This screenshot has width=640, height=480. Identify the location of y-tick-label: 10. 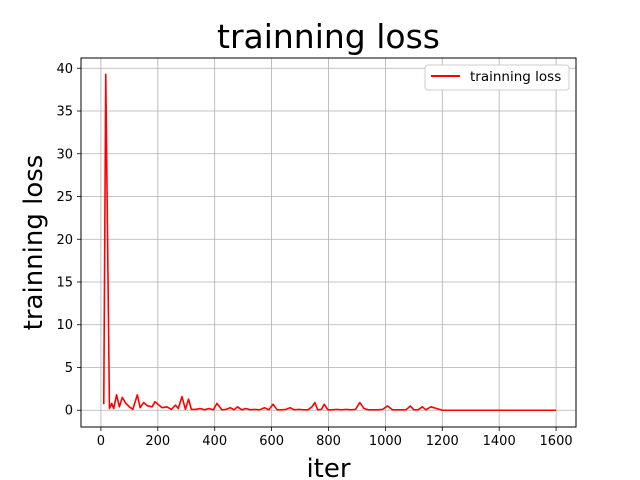
(64, 325).